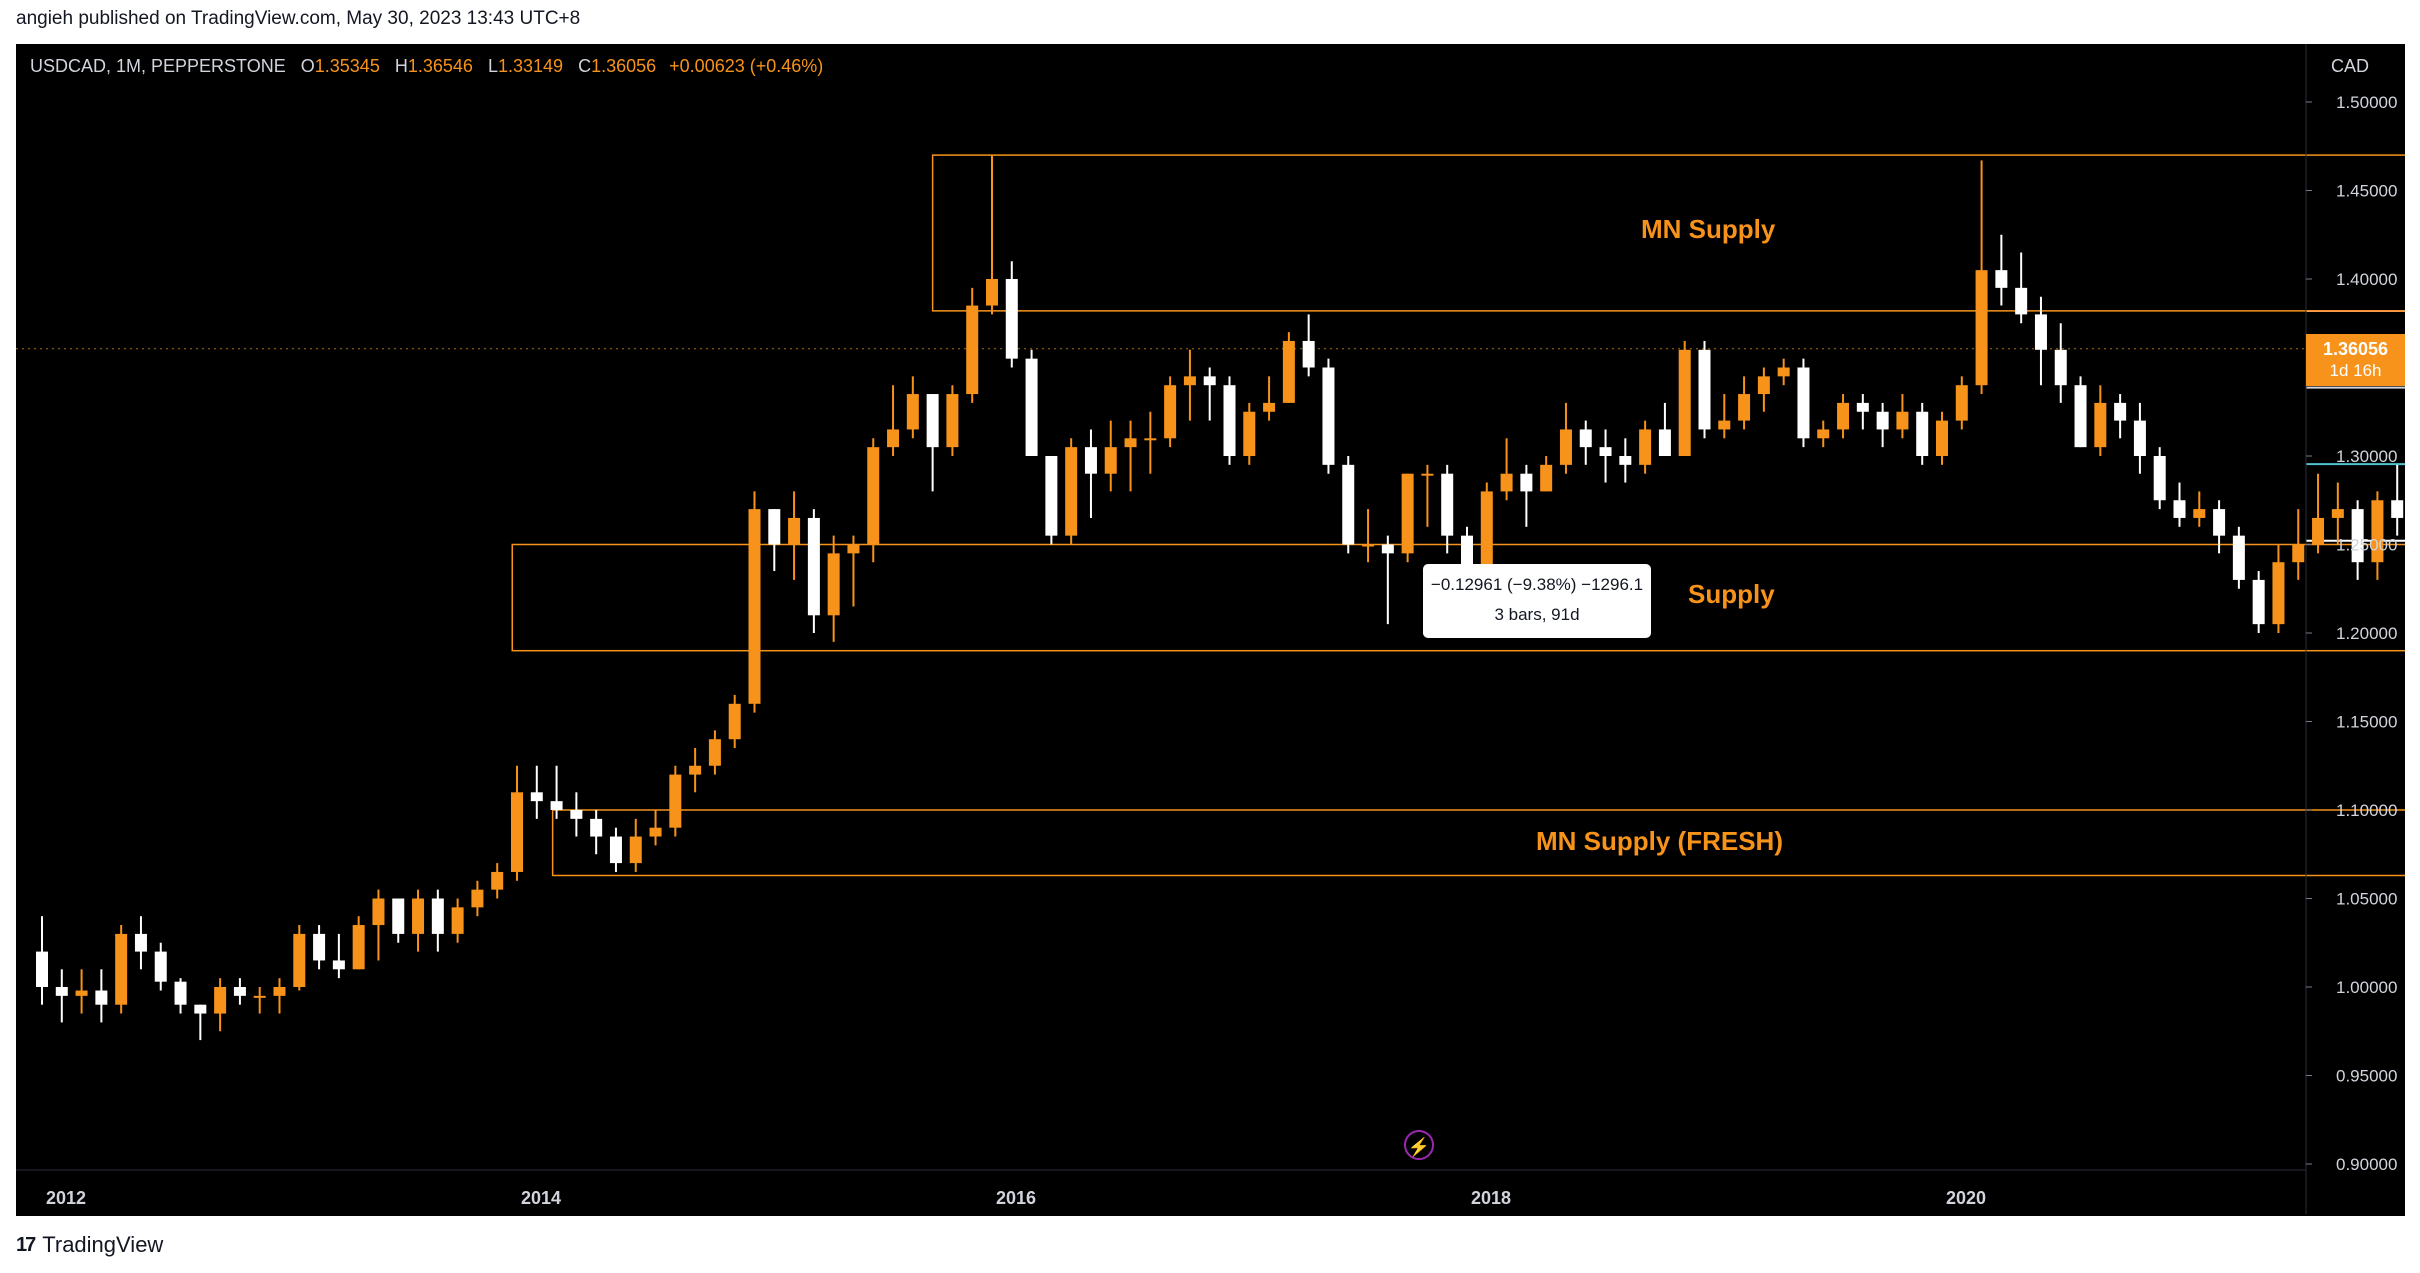 The image size is (2420, 1273). I want to click on legend-close-label: C, so click(585, 66).